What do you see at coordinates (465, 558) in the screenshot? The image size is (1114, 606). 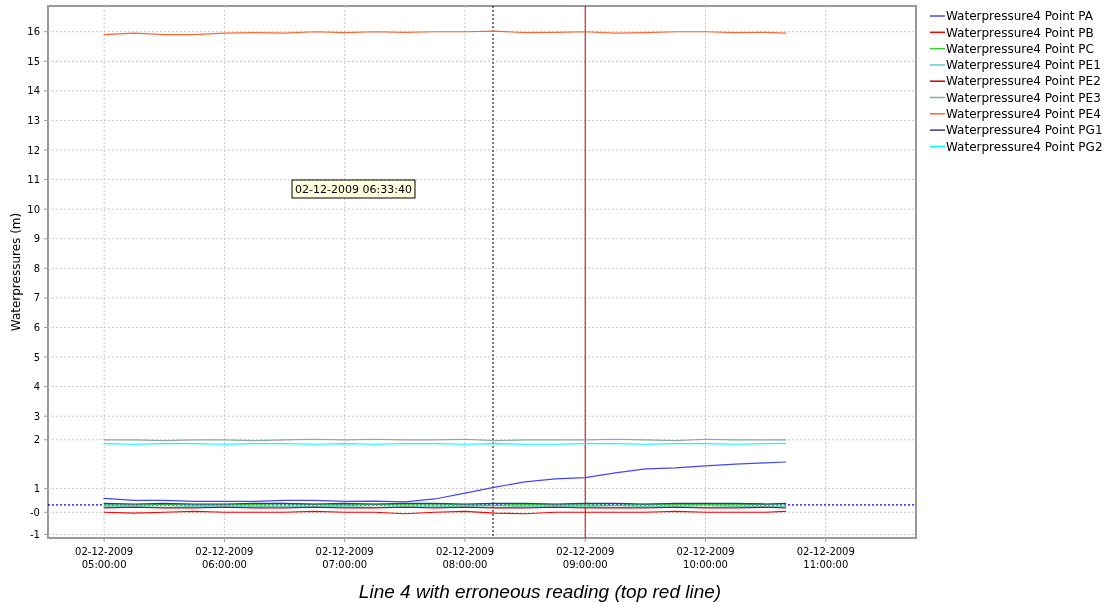 I see `x-tick-label: 02-12-2009 08:00:00` at bounding box center [465, 558].